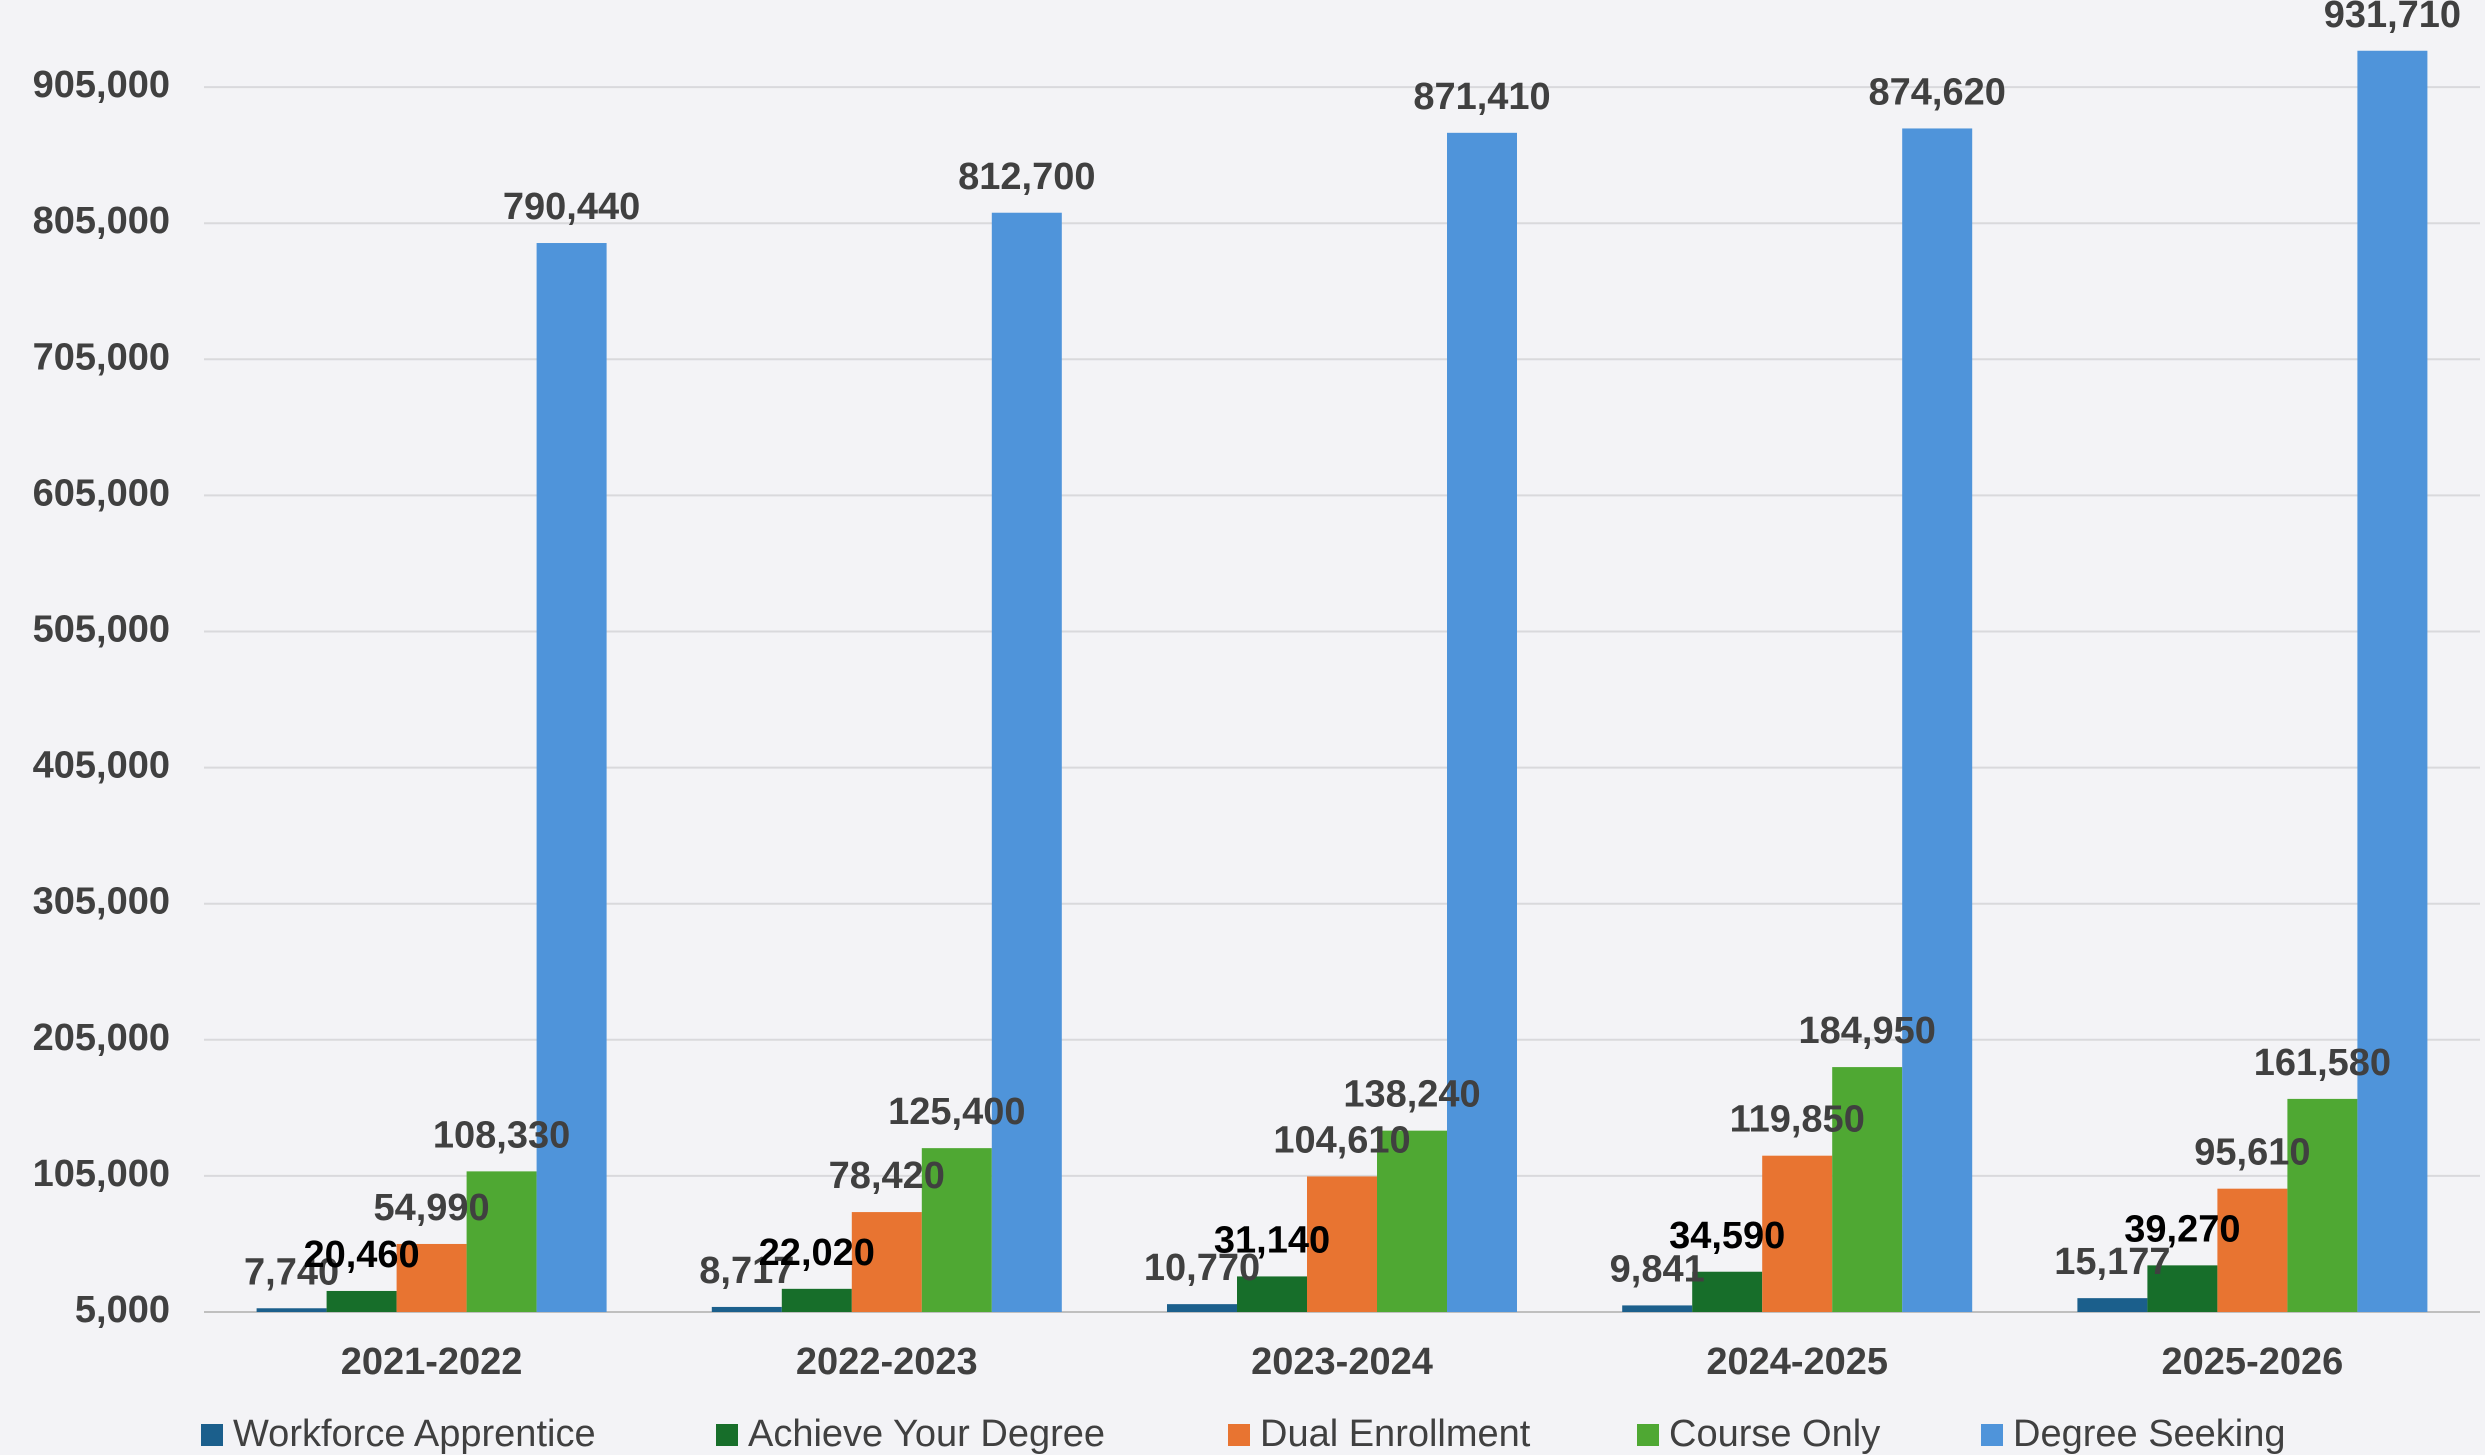 The width and height of the screenshot is (2485, 1455). Describe the element at coordinates (1727, 1236) in the screenshot. I see `data-label: 34,590` at that location.